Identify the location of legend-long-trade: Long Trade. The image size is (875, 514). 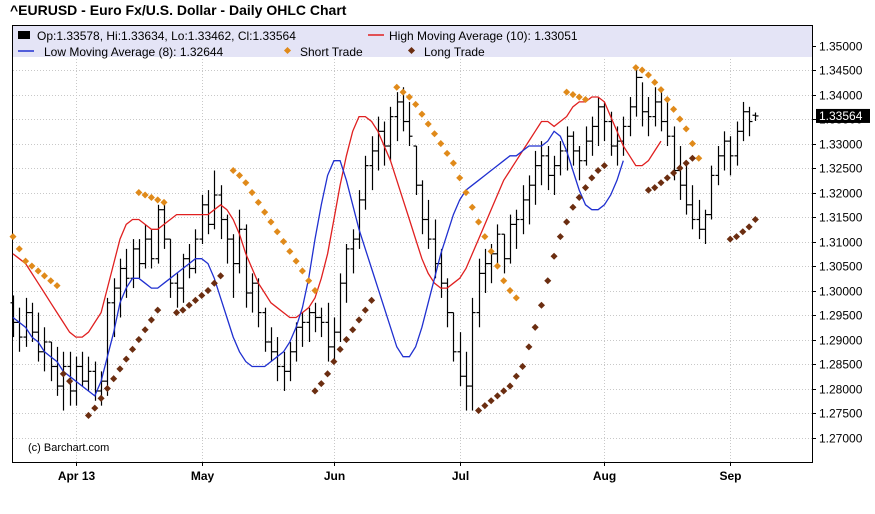
(454, 52).